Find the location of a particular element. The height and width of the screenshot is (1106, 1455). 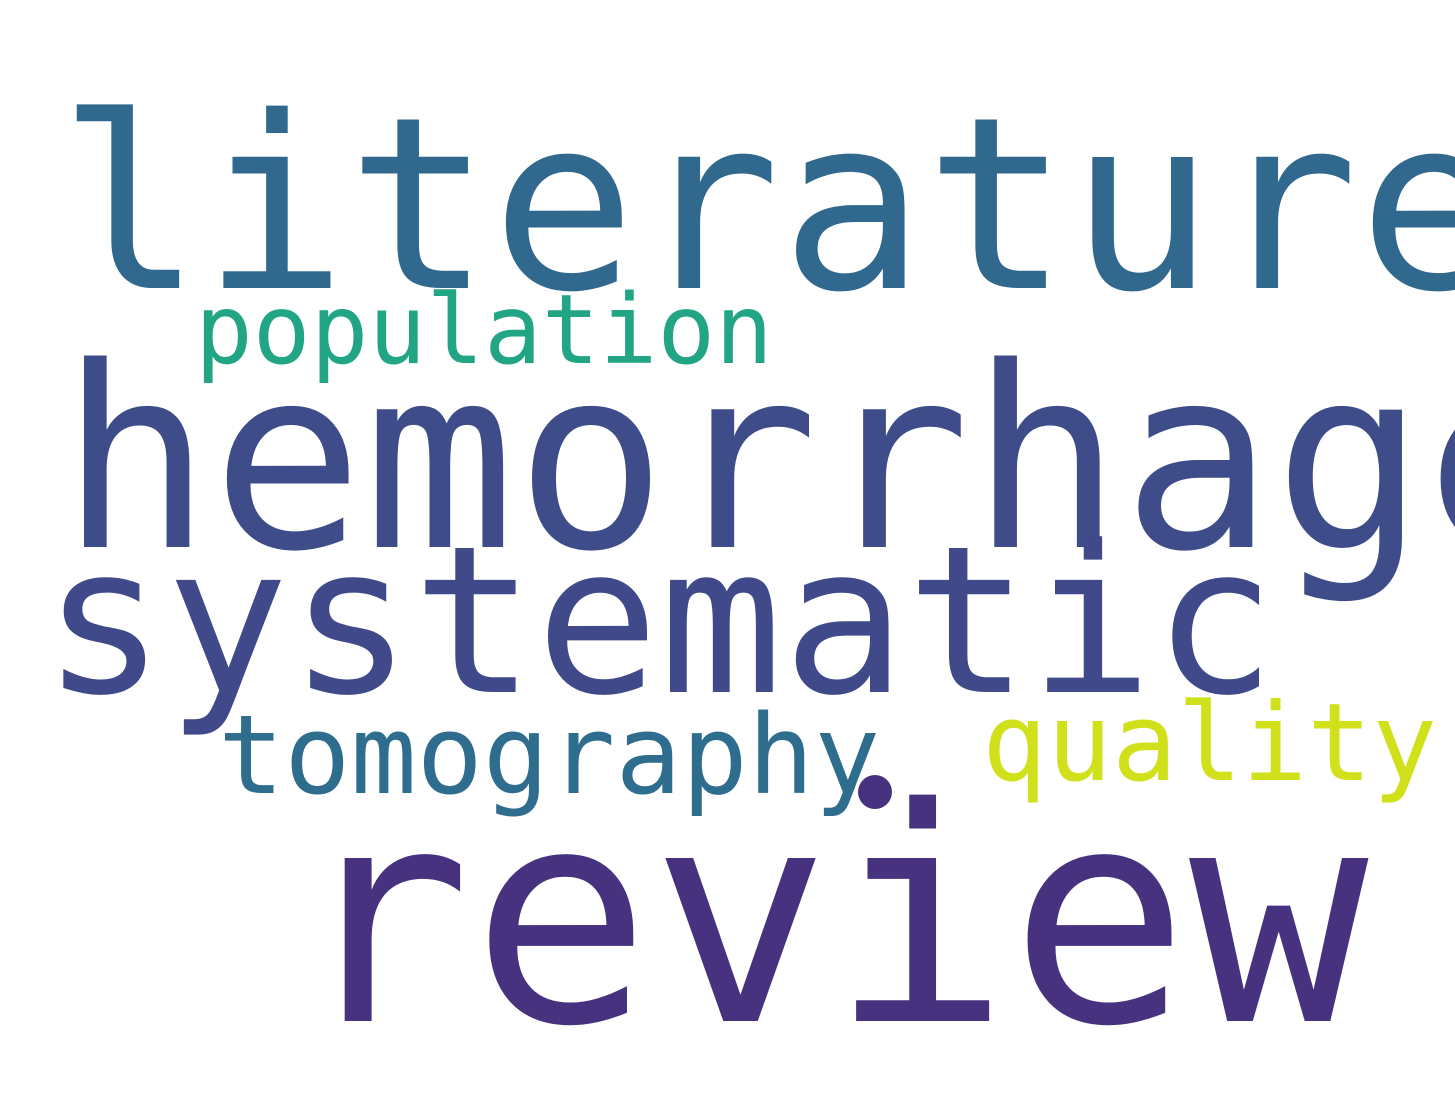

word-population: population is located at coordinates (484, 330).